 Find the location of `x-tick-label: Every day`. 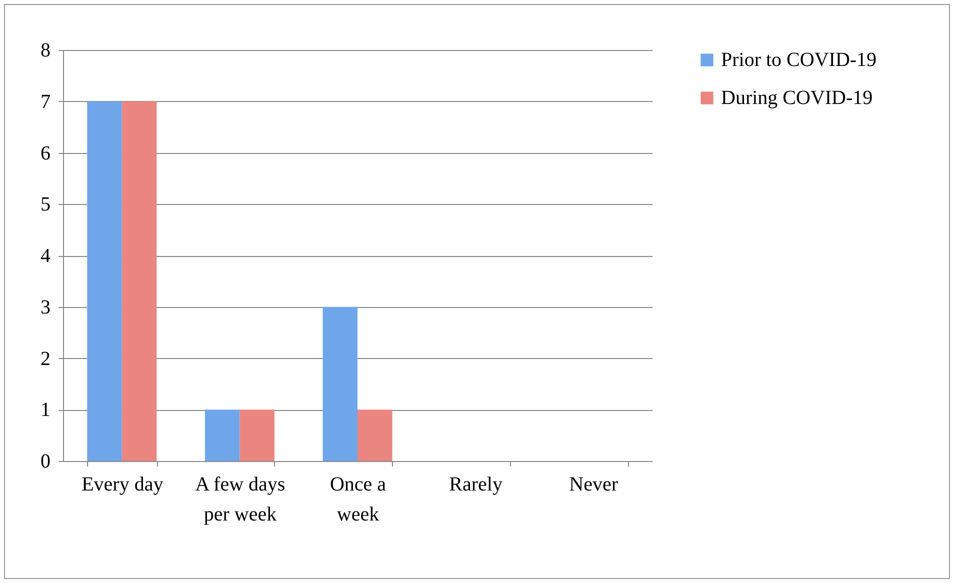

x-tick-label: Every day is located at coordinates (123, 485).